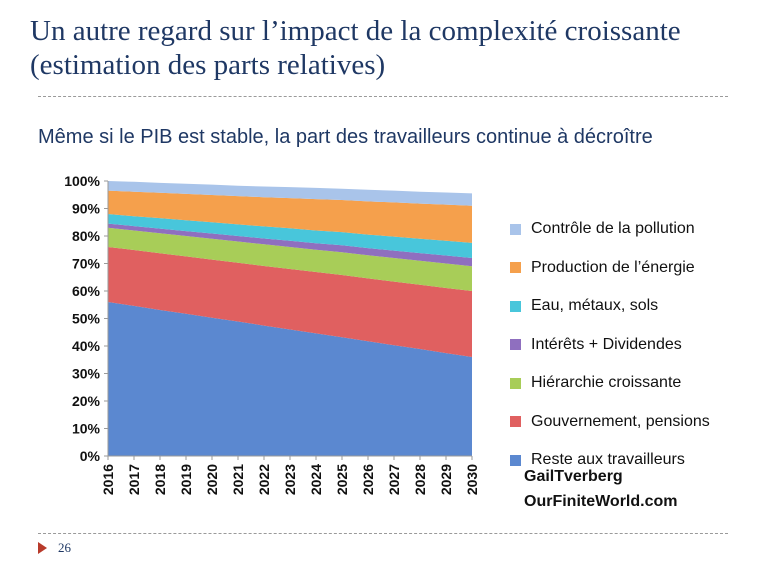 The image size is (768, 576). Describe the element at coordinates (186, 479) in the screenshot. I see `x-tick-label: 2019` at that location.